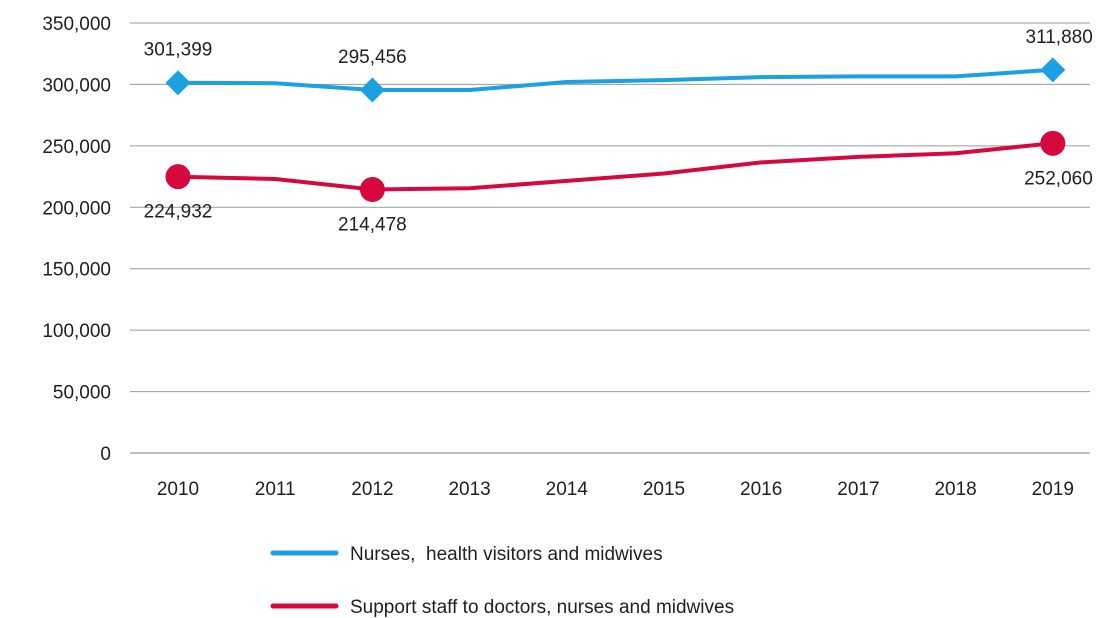 This screenshot has height=618, width=1103. Describe the element at coordinates (178, 489) in the screenshot. I see `x-tick-label: 2010` at that location.